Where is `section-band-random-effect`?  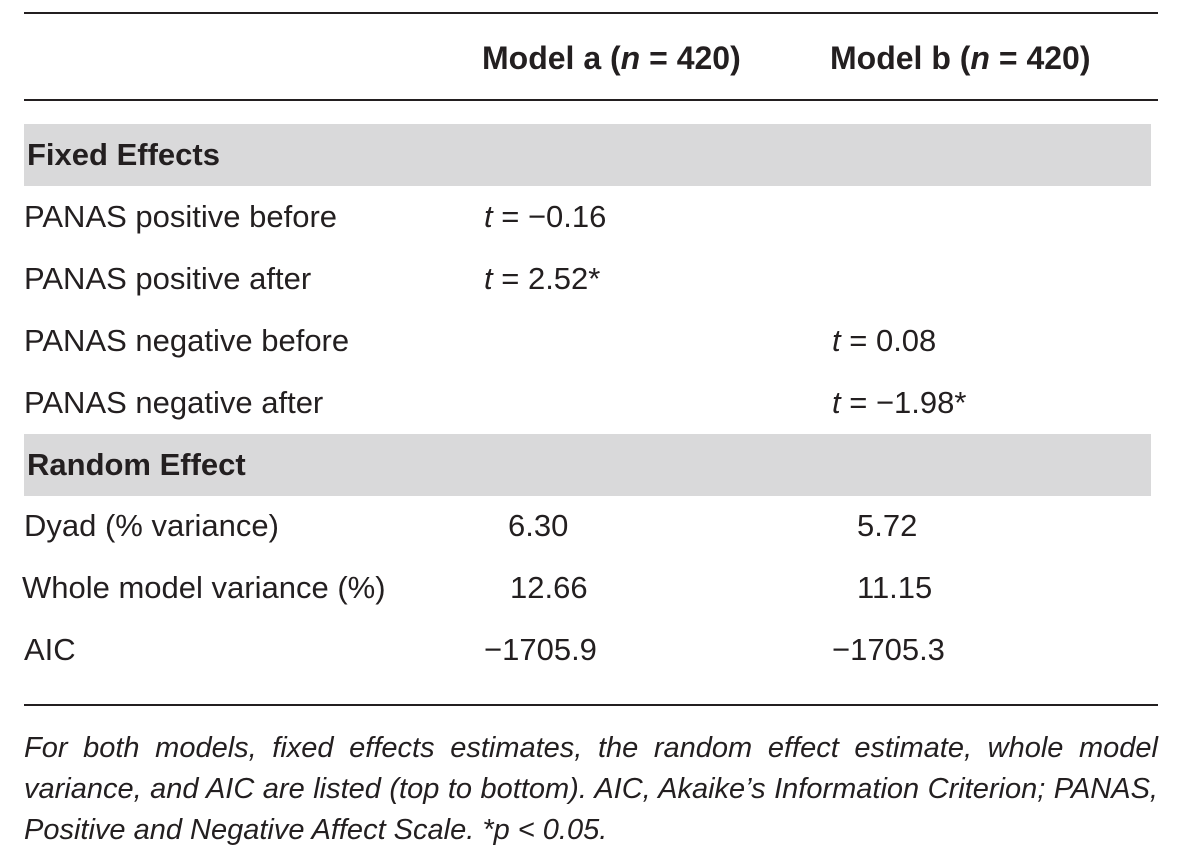
section-band-random-effect is located at coordinates (587, 465).